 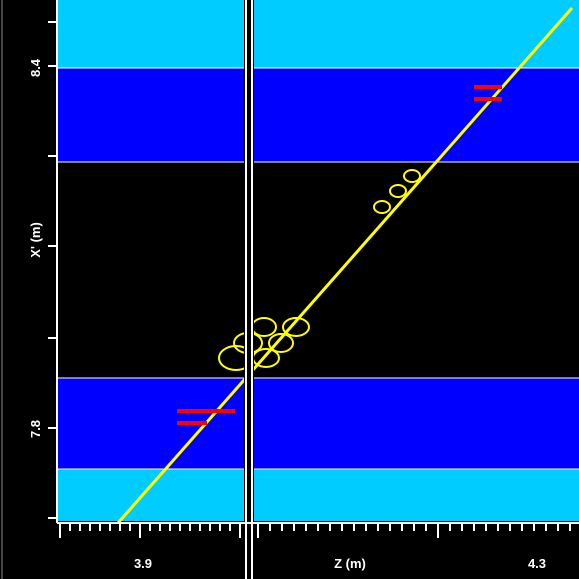 What do you see at coordinates (318, 495) in the screenshot?
I see `outer-band-bottom` at bounding box center [318, 495].